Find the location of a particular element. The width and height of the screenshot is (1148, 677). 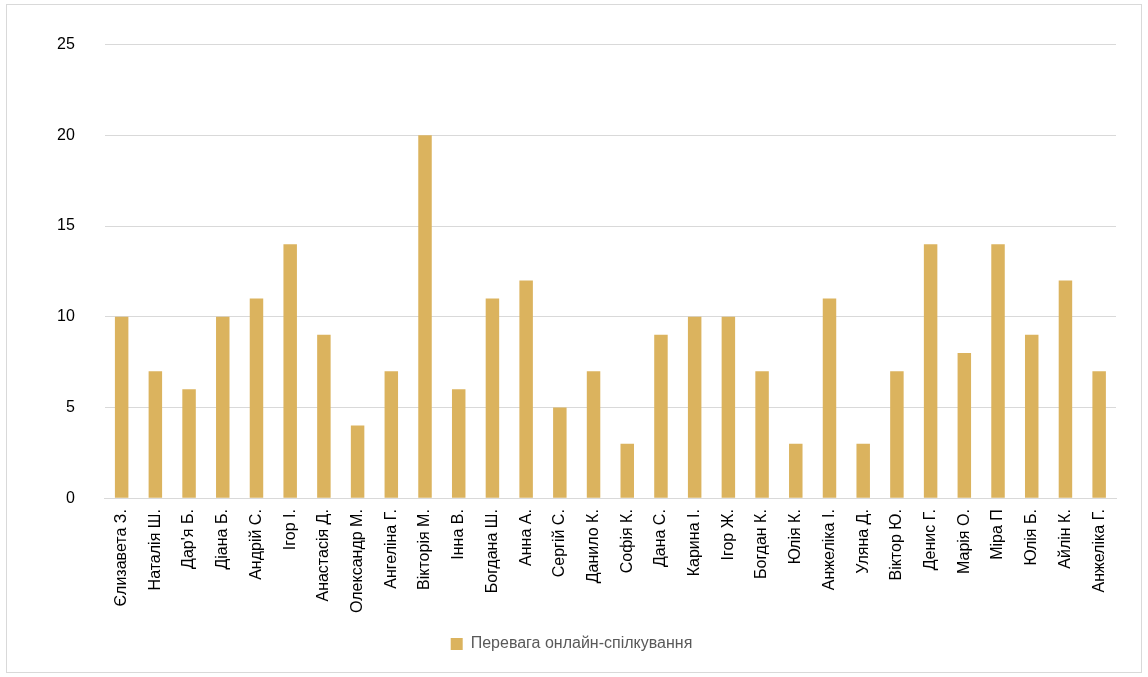

x-tick-label: Діана Б. is located at coordinates (222, 539).